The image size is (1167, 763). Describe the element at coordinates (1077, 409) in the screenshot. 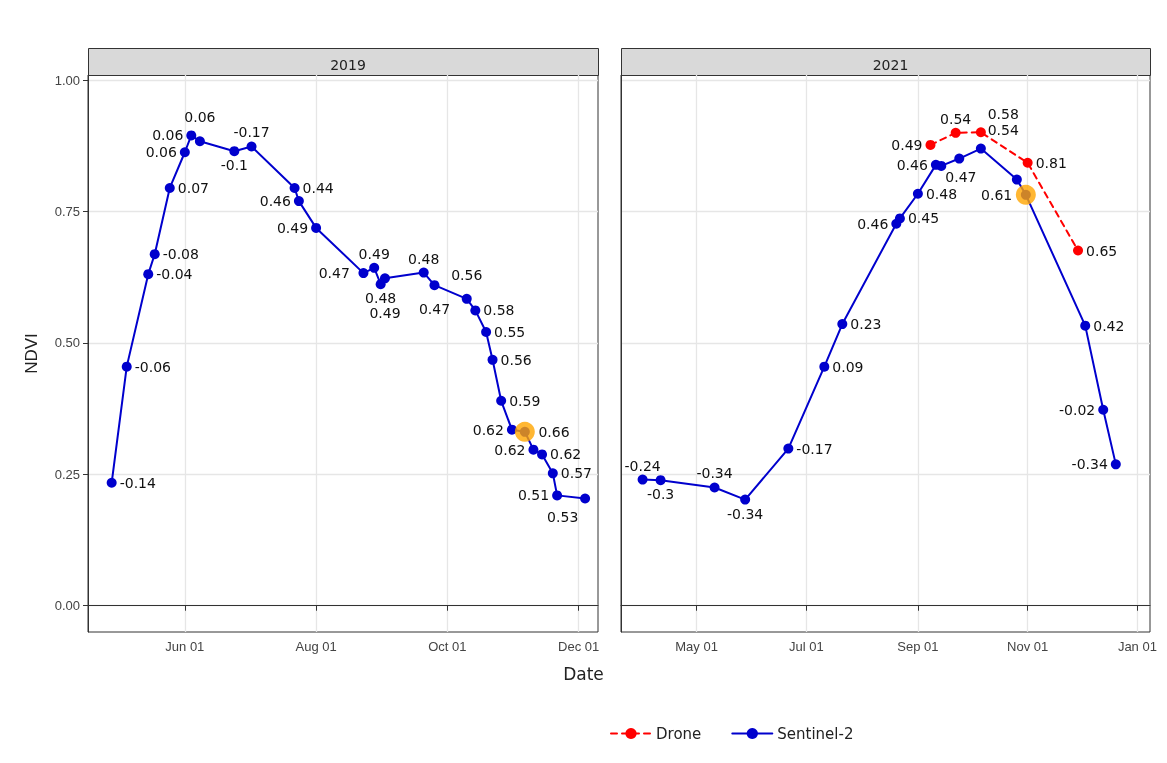

I see `annotation: -0.02` at that location.